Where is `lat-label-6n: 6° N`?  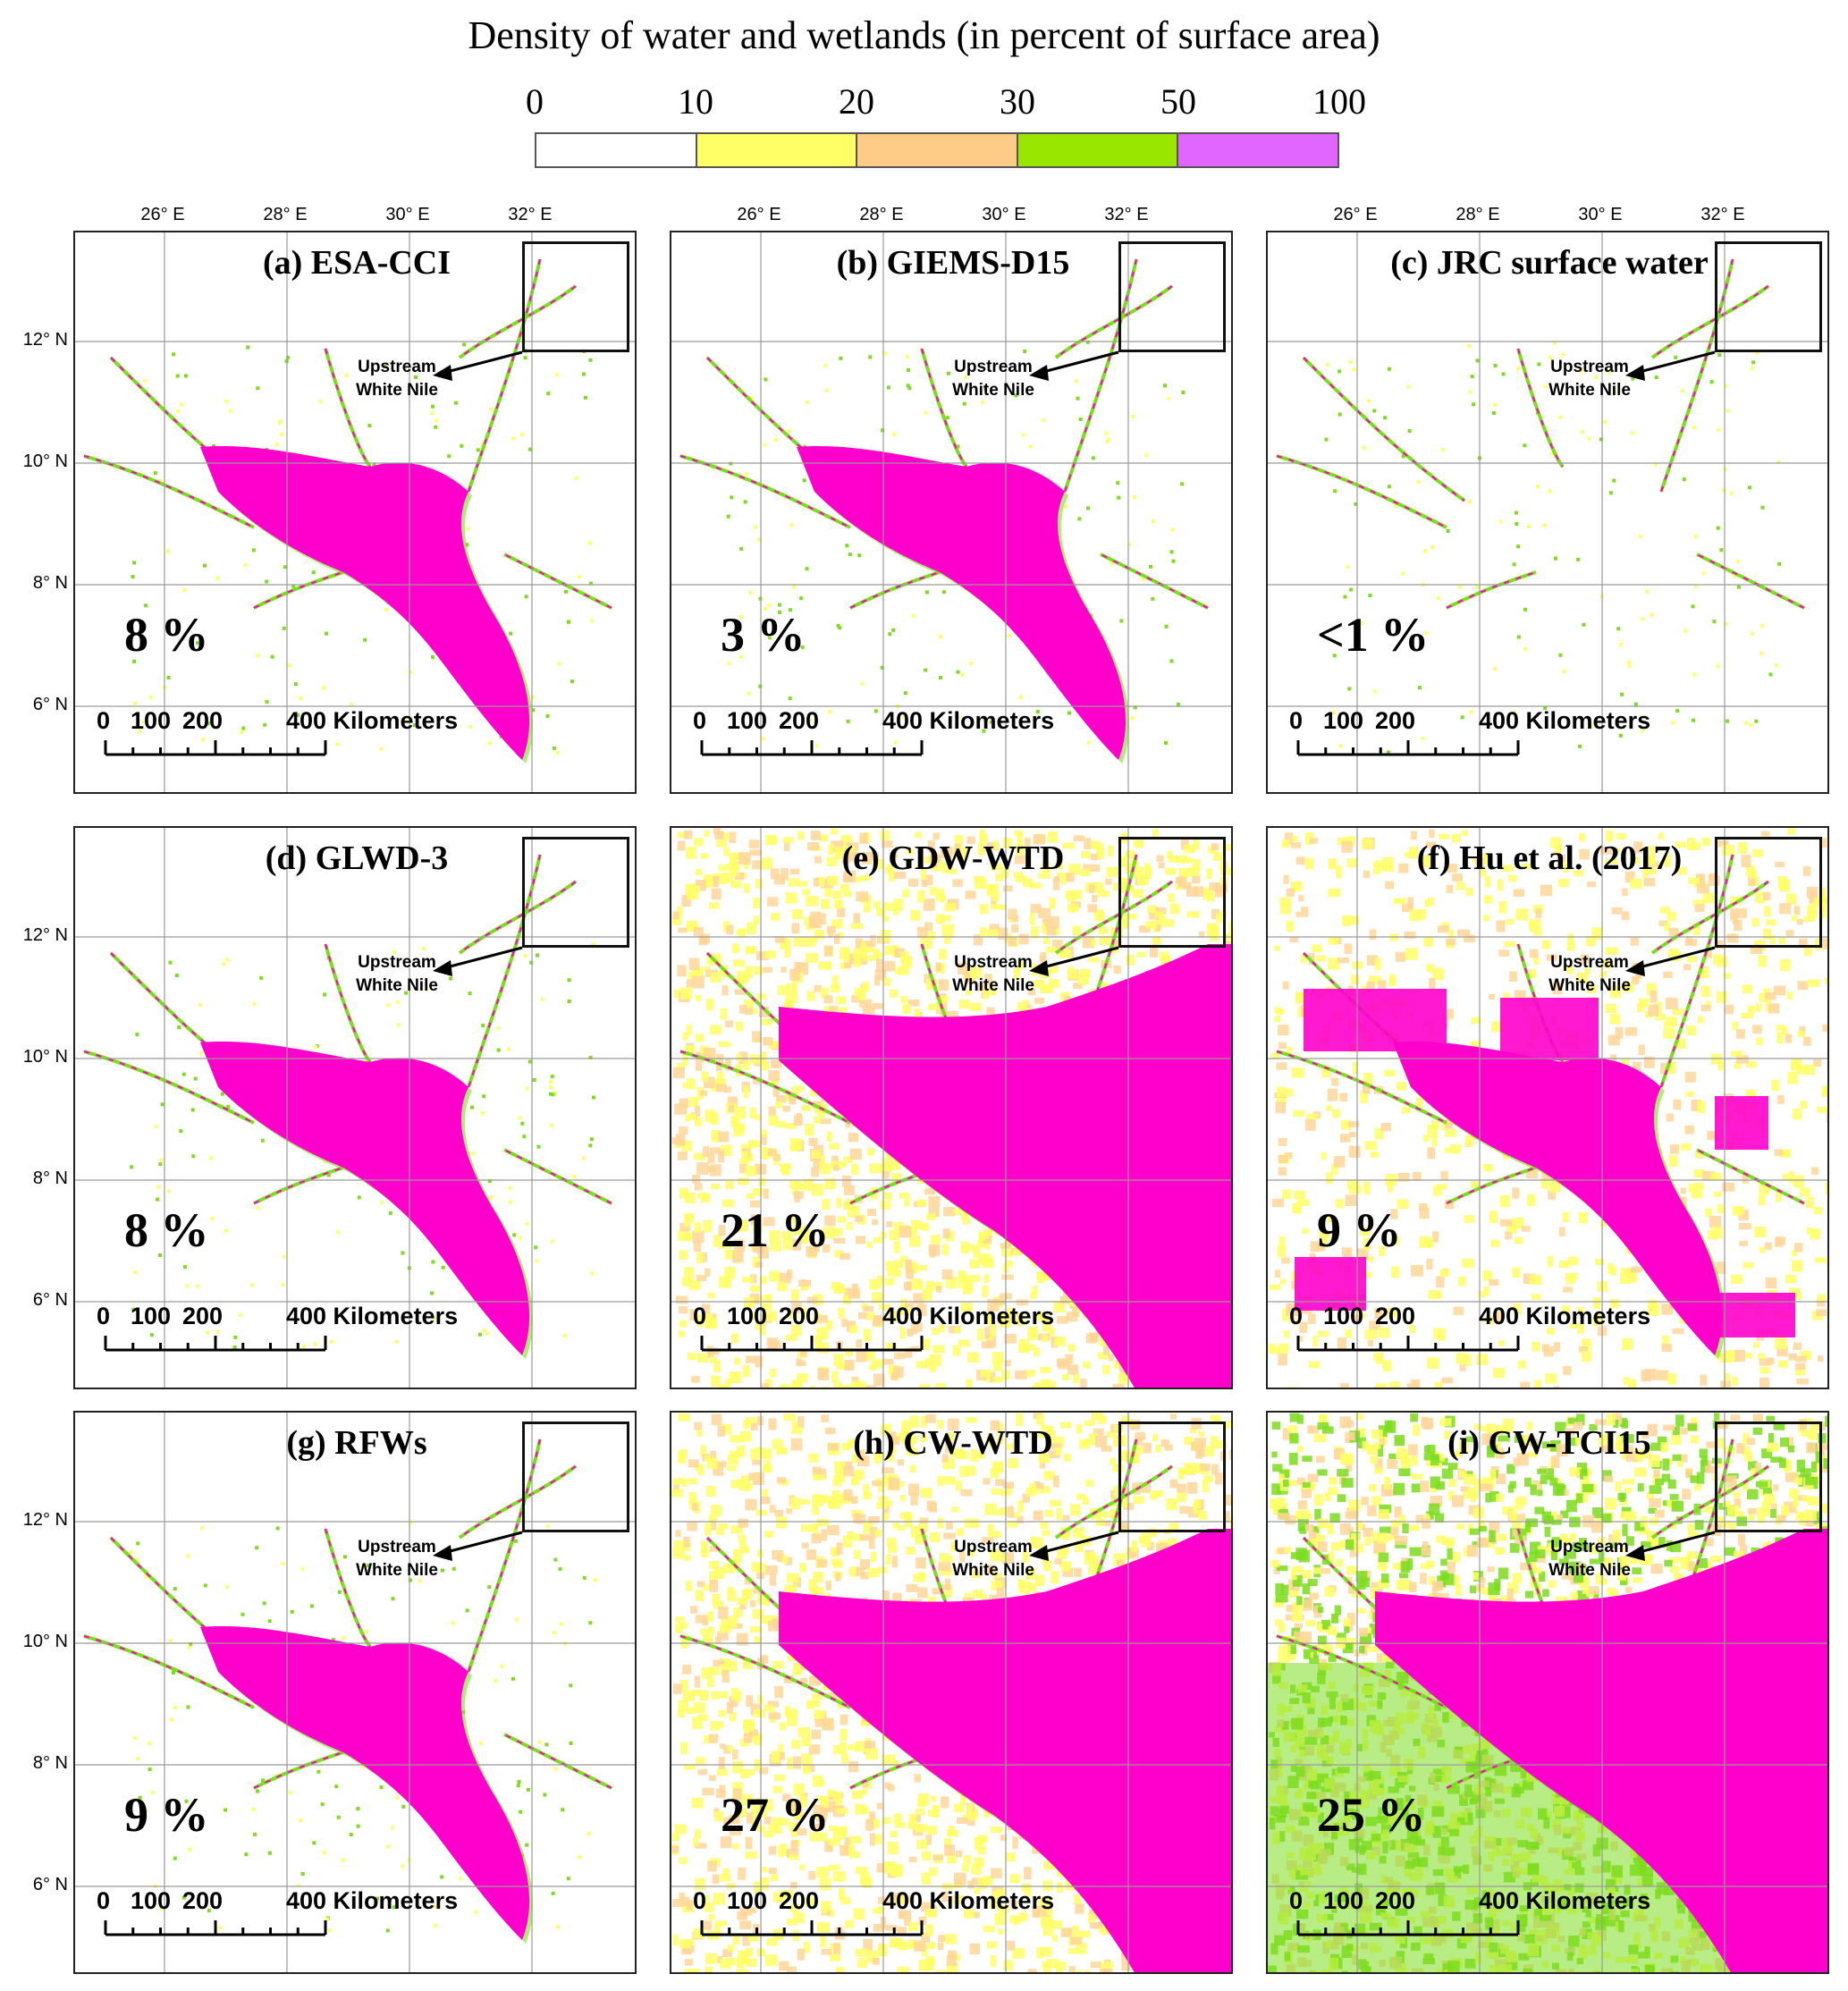
lat-label-6n: 6° N is located at coordinates (50, 1884).